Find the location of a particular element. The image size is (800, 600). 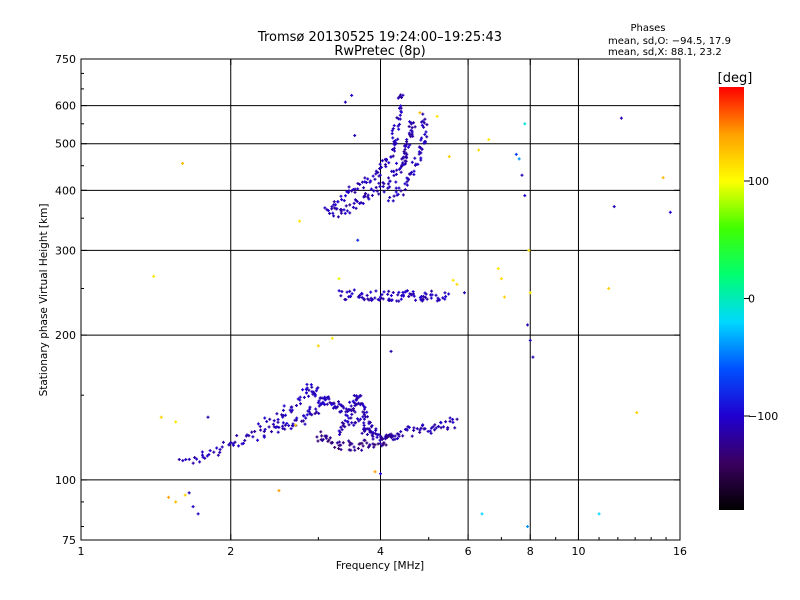

x-tick-label: 6 is located at coordinates (468, 551).